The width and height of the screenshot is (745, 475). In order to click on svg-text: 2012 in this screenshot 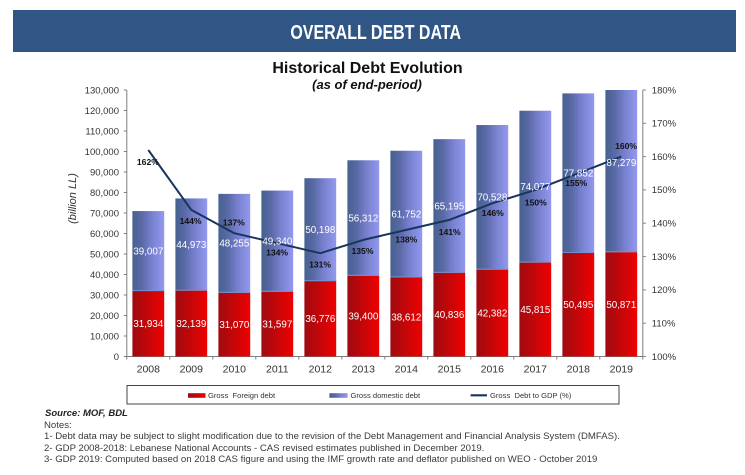, I will do `click(321, 370)`.